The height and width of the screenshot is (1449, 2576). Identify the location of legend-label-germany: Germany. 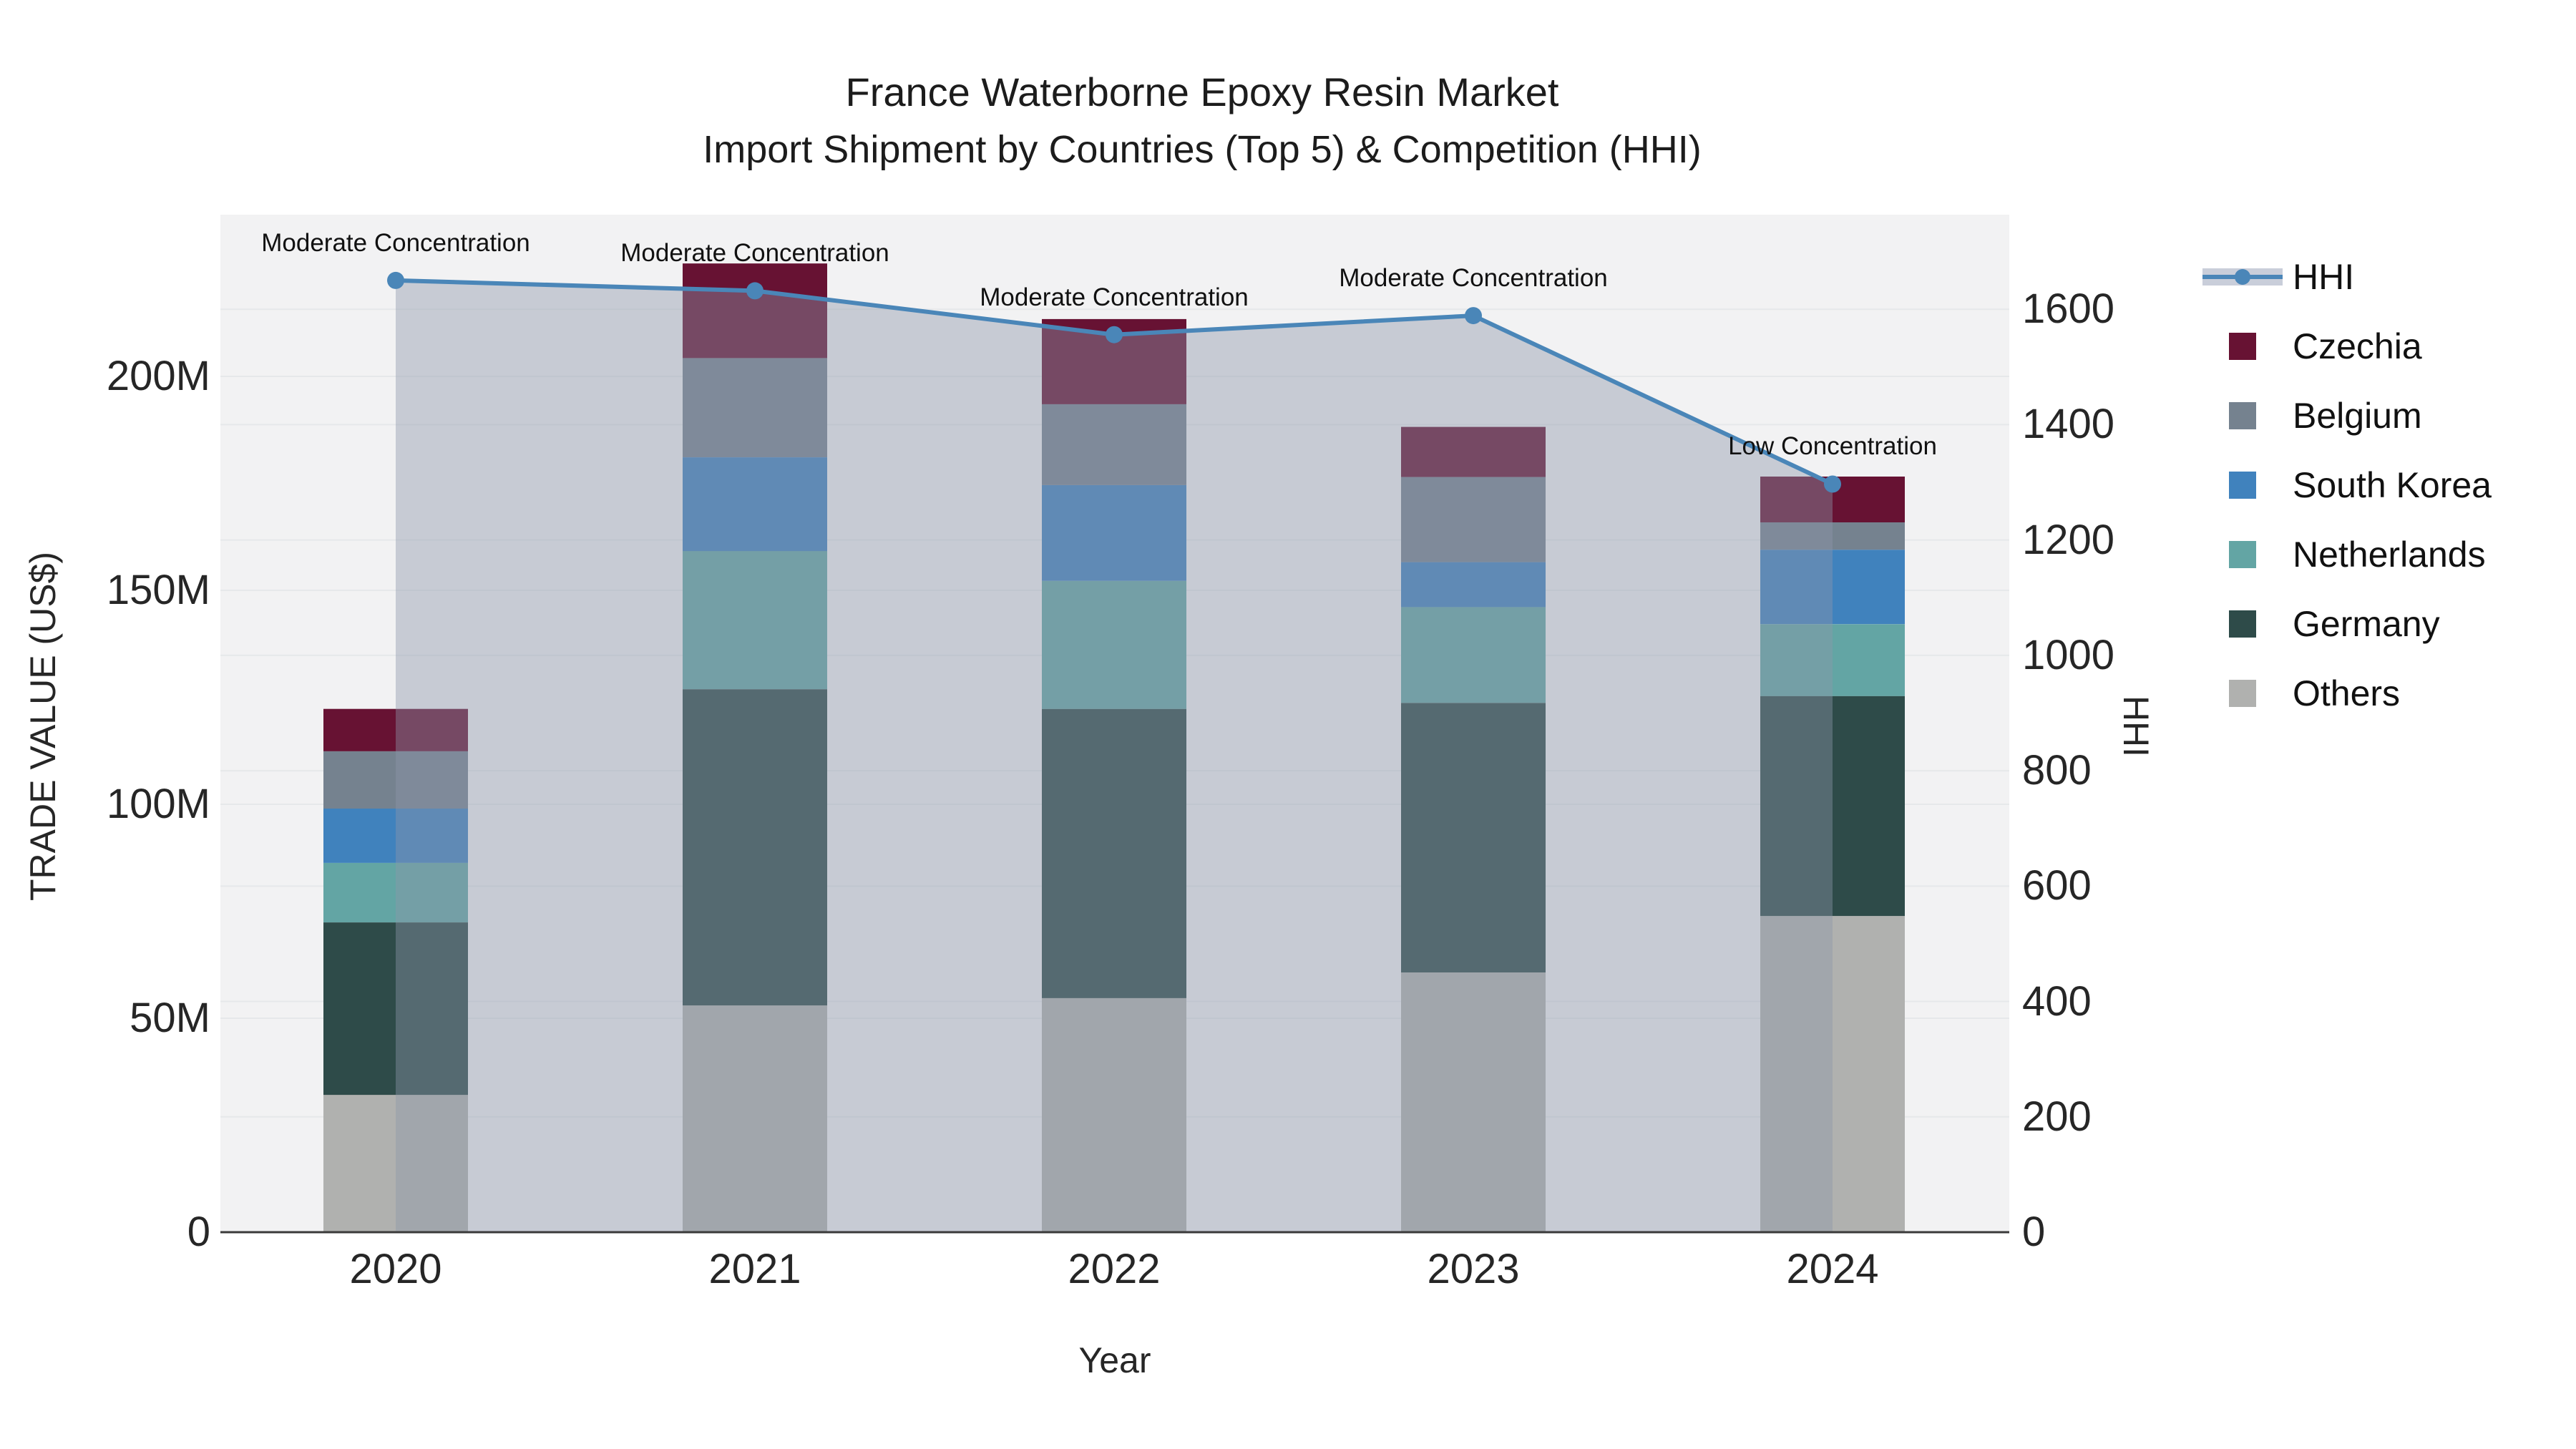
(2366, 623).